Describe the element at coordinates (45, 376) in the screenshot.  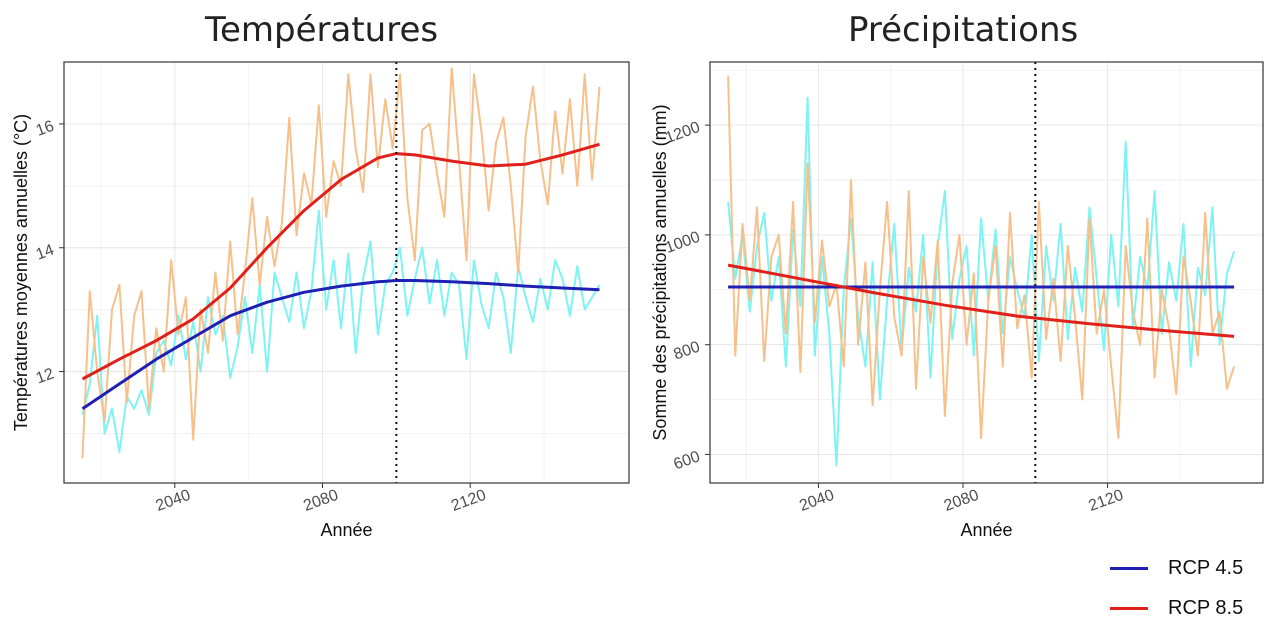
I see `temp-y-tick-label: 12` at that location.